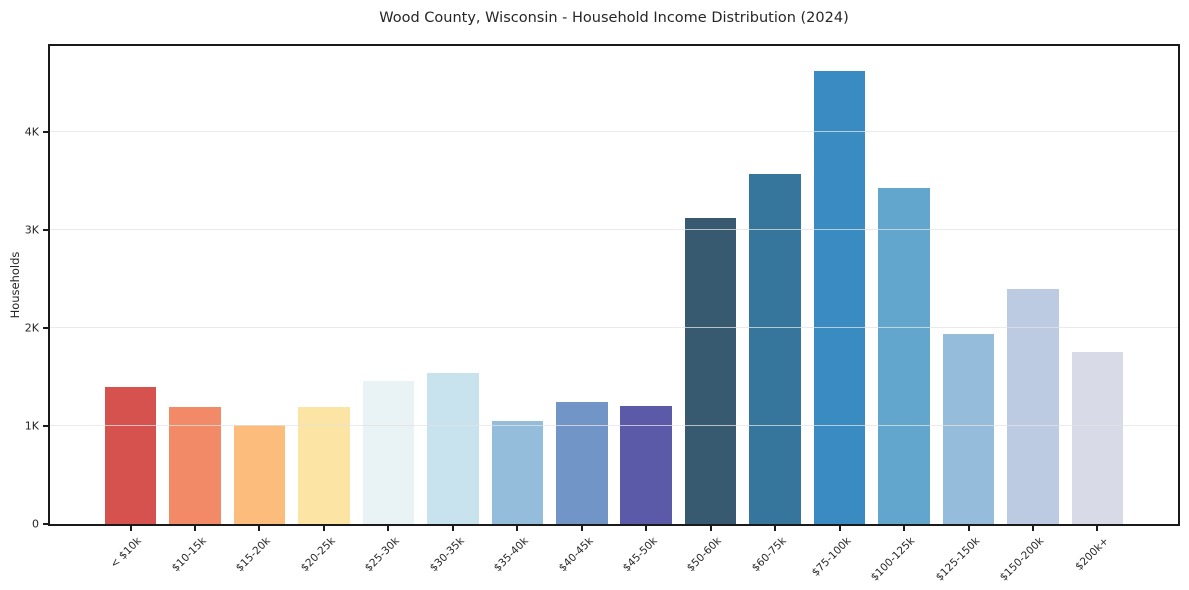 The image size is (1189, 590). What do you see at coordinates (324, 465) in the screenshot?
I see `bar-$20-25k` at bounding box center [324, 465].